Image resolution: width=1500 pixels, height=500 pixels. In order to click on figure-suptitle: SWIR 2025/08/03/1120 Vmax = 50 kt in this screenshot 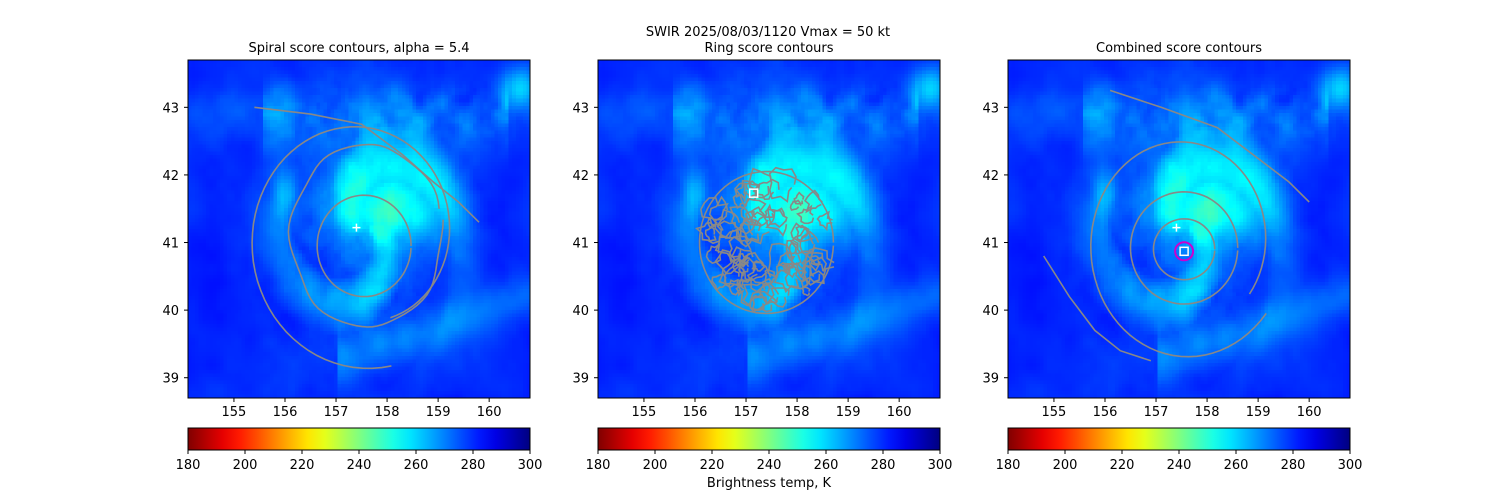, I will do `click(768, 32)`.